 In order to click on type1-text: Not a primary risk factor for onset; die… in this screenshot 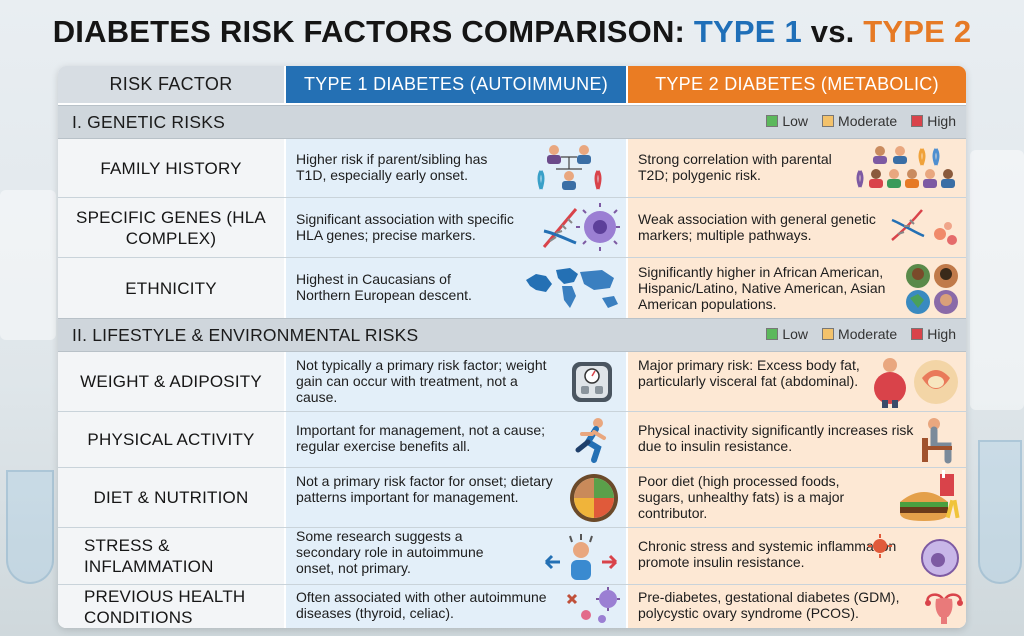, I will do `click(424, 489)`.